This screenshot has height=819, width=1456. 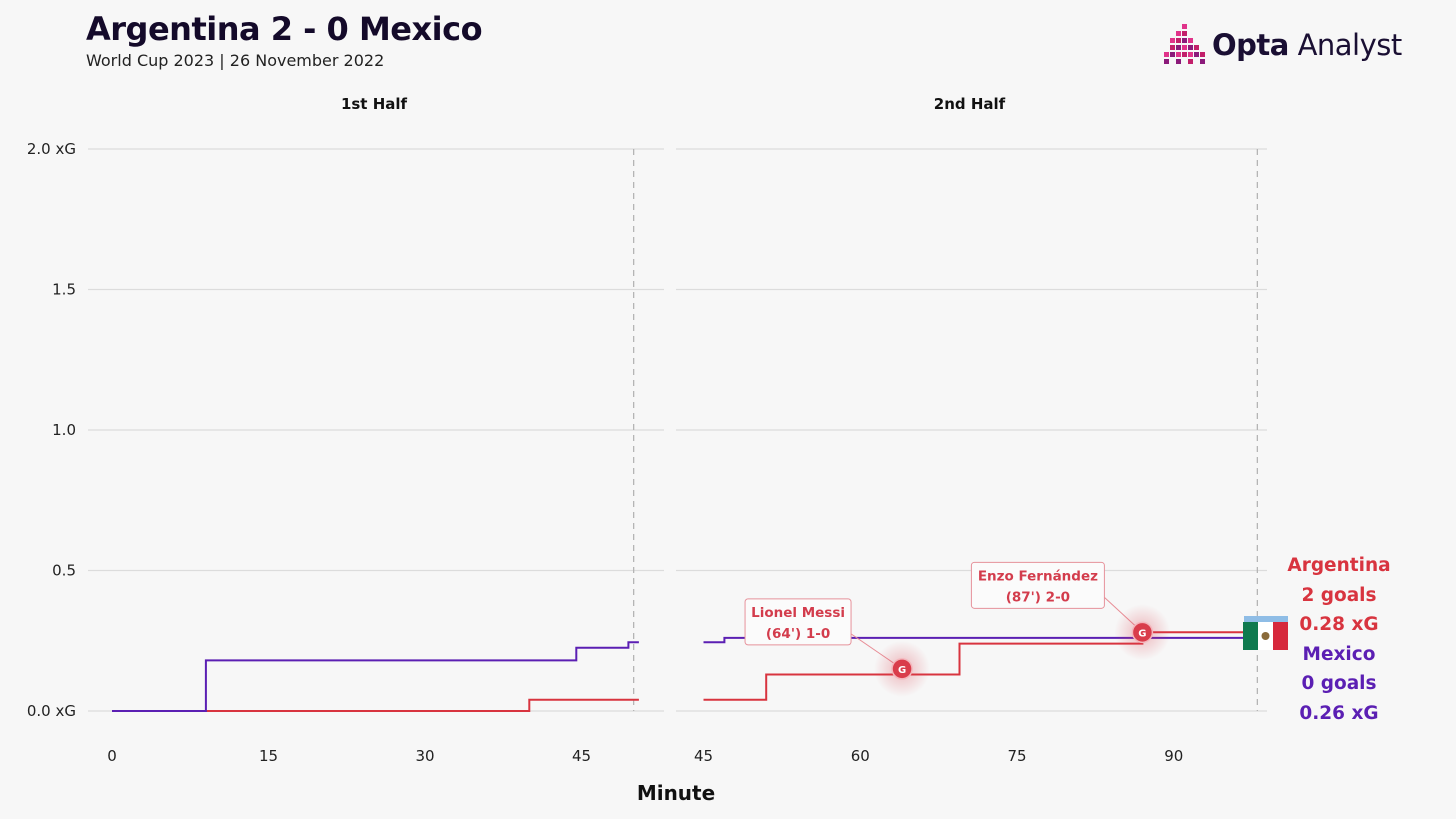 I want to click on logo-word-opta: Opta, so click(x=1250, y=45).